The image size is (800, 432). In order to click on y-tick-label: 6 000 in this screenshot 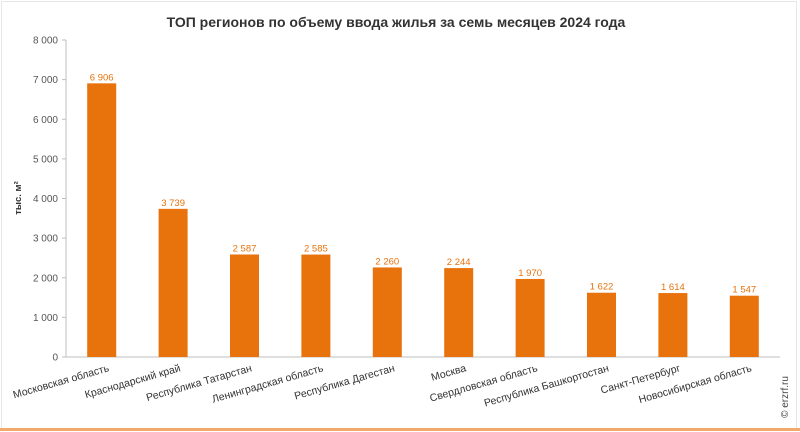, I will do `click(45, 120)`.